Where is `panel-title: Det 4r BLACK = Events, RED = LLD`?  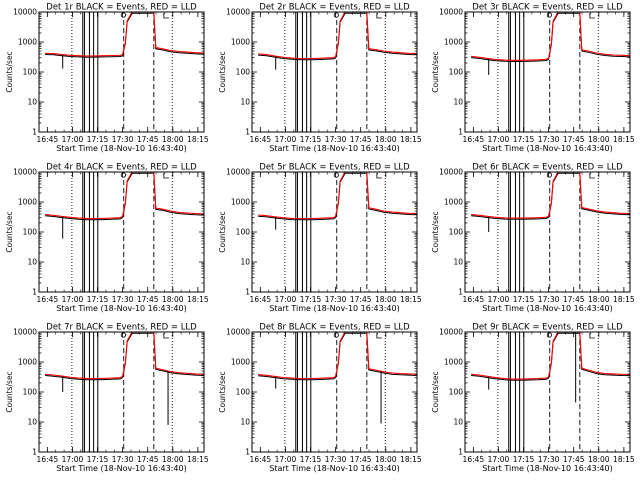 panel-title: Det 4r BLACK = Events, RED = LLD is located at coordinates (121, 168).